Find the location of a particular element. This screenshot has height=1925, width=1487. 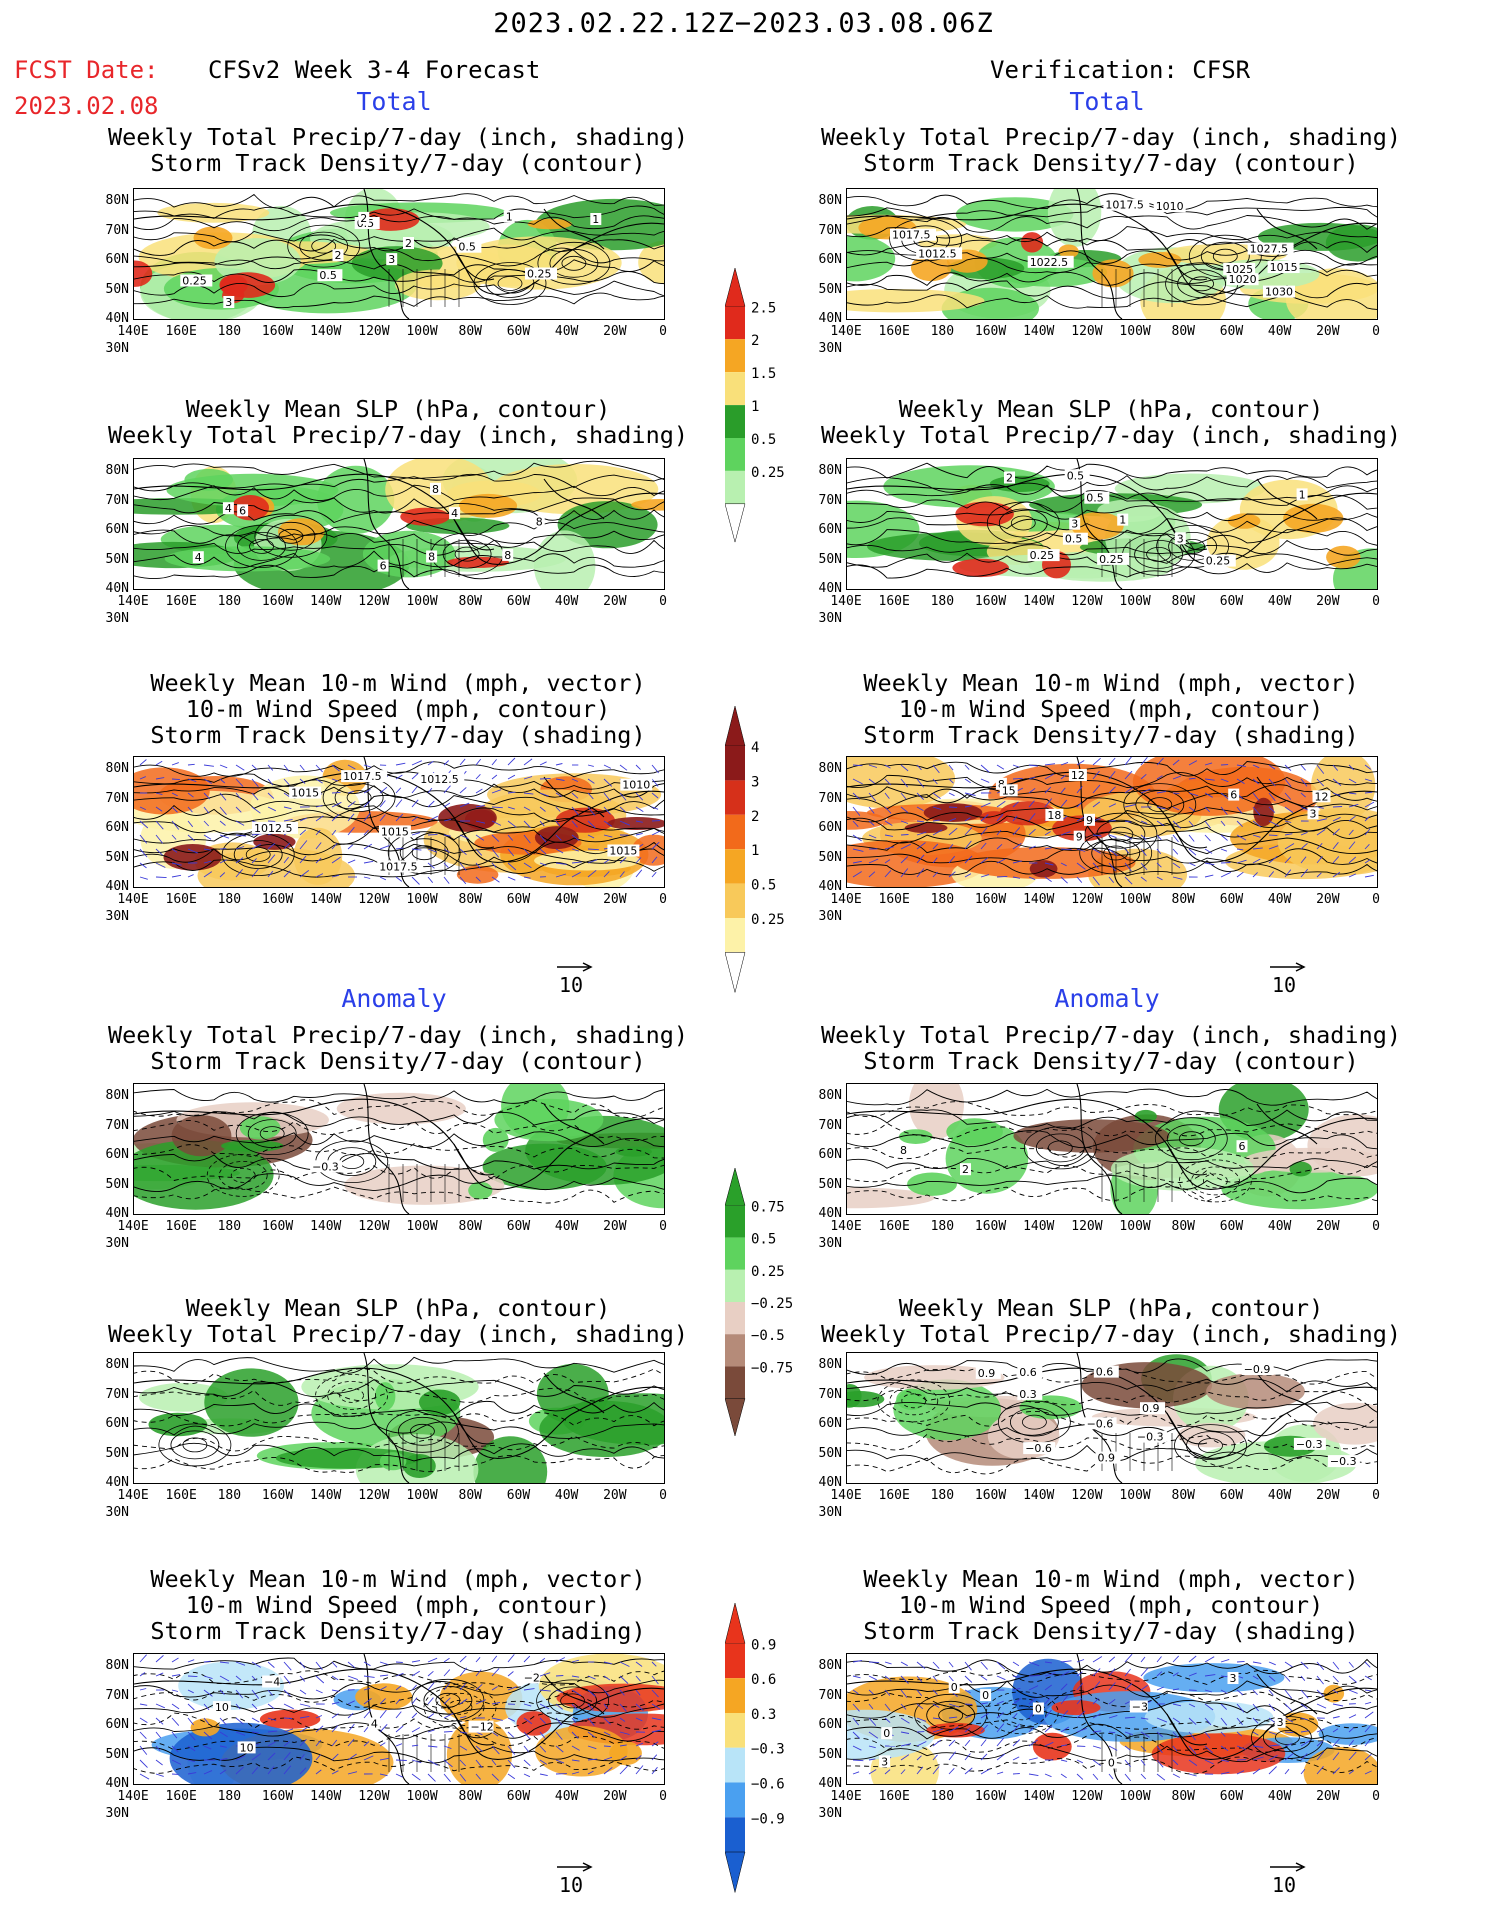

lon-tick-label: 80W is located at coordinates (470, 331).